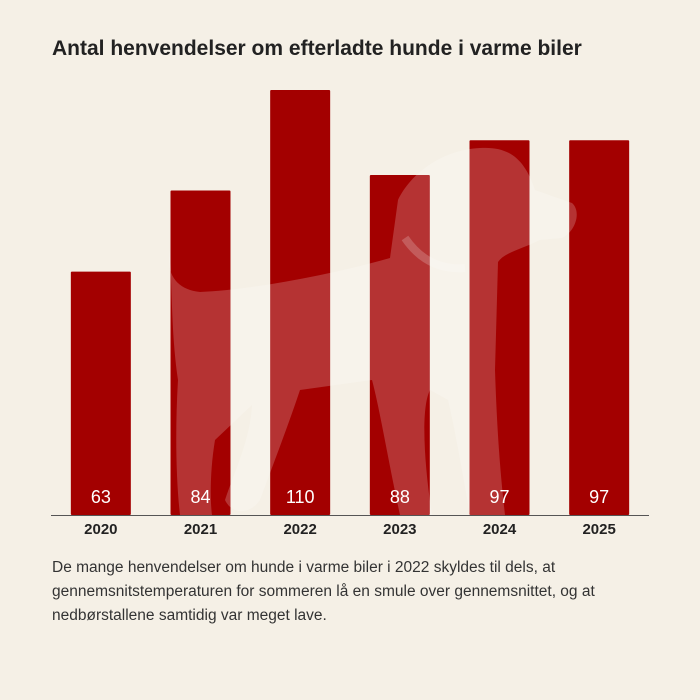 The image size is (700, 700). I want to click on dog-collar, so click(433, 254).